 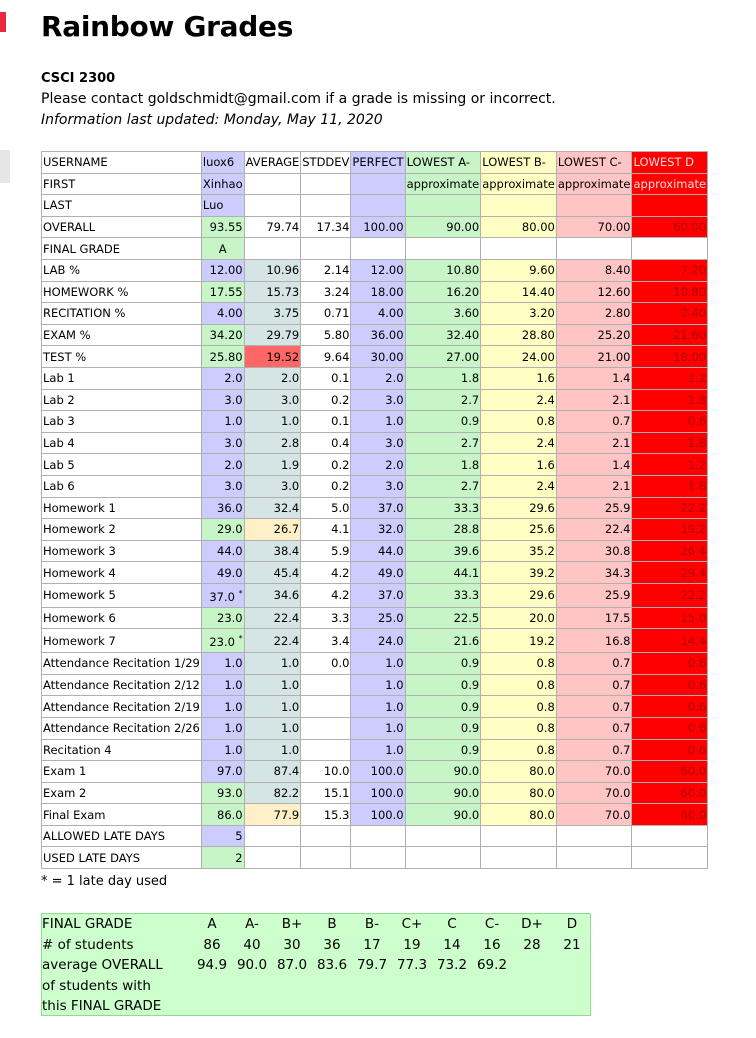 What do you see at coordinates (670, 335) in the screenshot?
I see `grade-cell: 21.60` at bounding box center [670, 335].